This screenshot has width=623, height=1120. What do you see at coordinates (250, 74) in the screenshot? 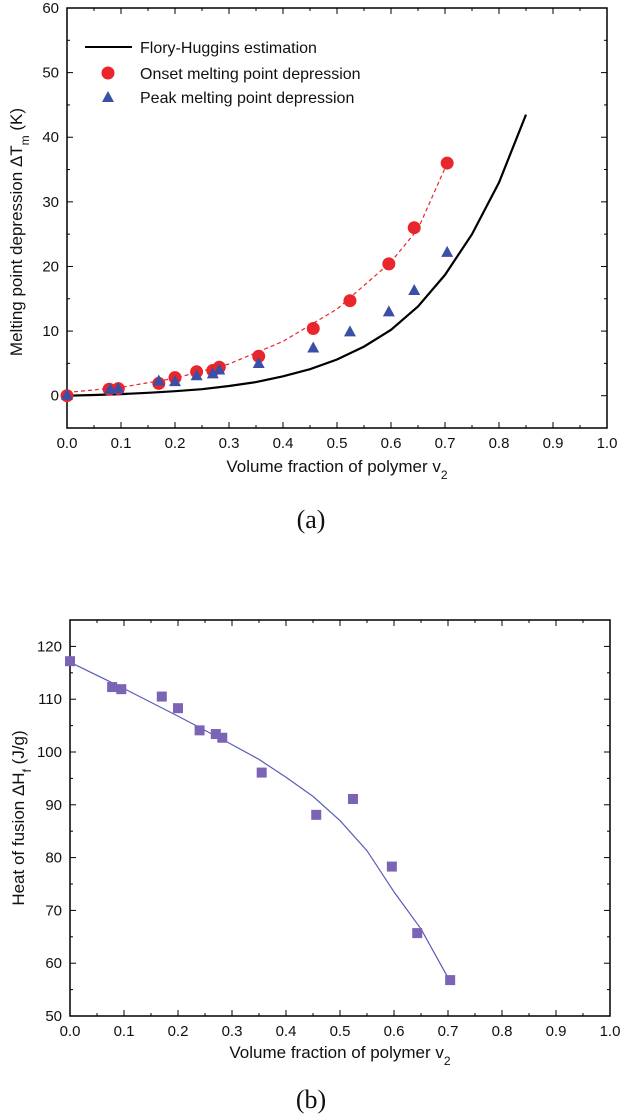
I see `legend-label-onset: Onset melting point depression` at bounding box center [250, 74].